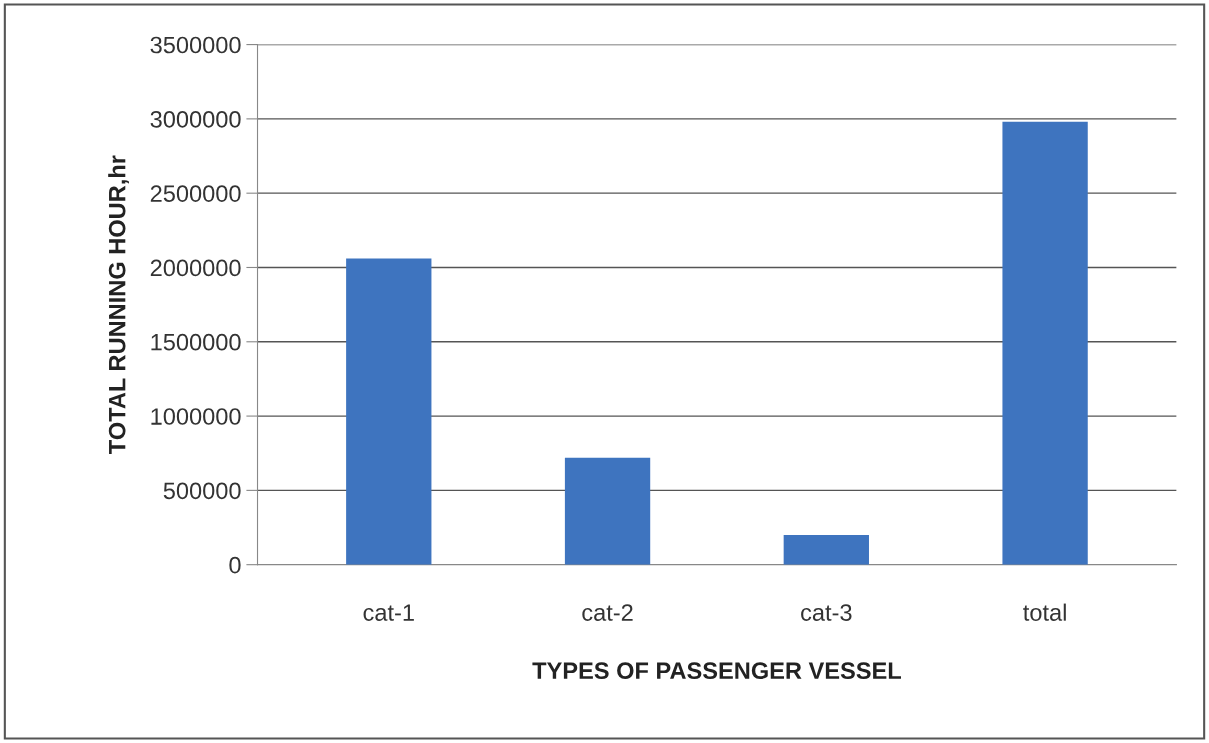 The height and width of the screenshot is (743, 1209). I want to click on y-tick-label: 1500000, so click(196, 342).